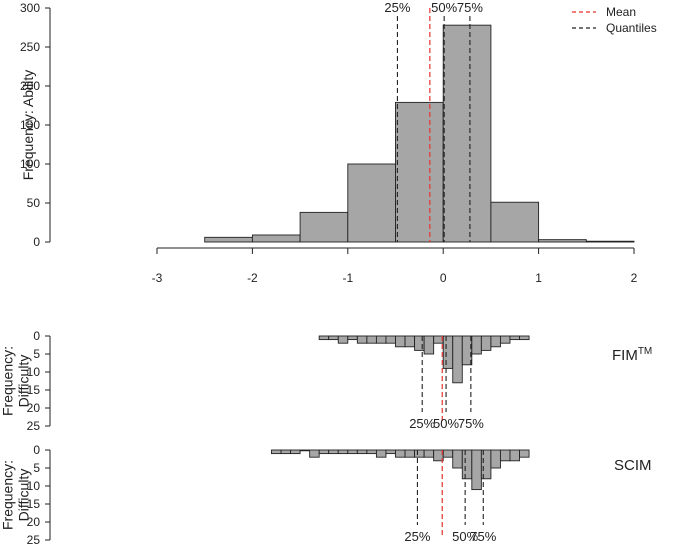 The height and width of the screenshot is (546, 690). I want to click on x-tick-label: 0, so click(443, 278).